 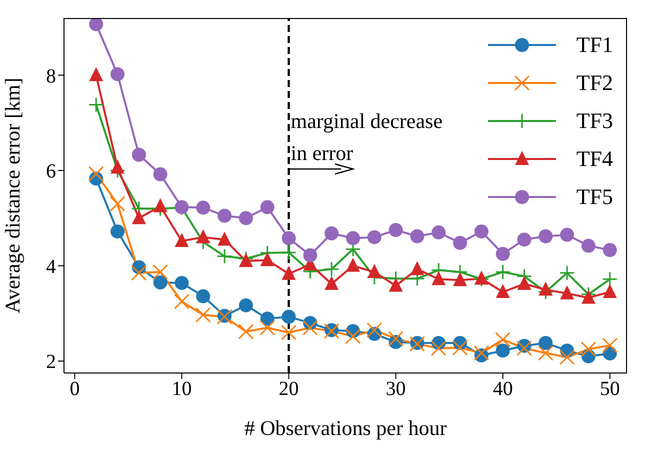 What do you see at coordinates (345, 428) in the screenshot?
I see `x-axis-title: # Observations per hour` at bounding box center [345, 428].